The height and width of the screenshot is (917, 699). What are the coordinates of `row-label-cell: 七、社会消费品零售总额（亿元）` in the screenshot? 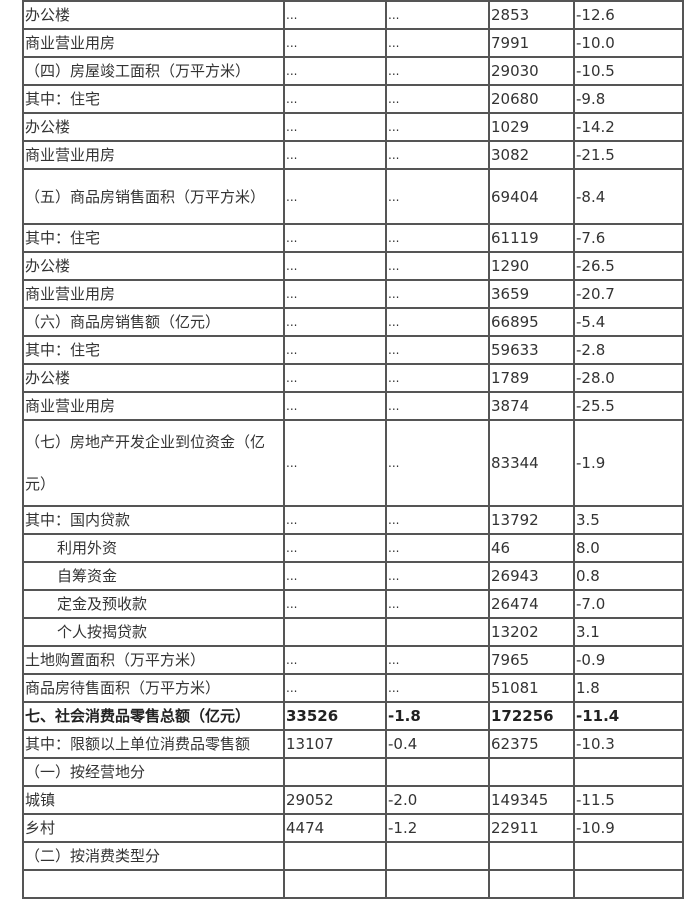 It's located at (153, 716).